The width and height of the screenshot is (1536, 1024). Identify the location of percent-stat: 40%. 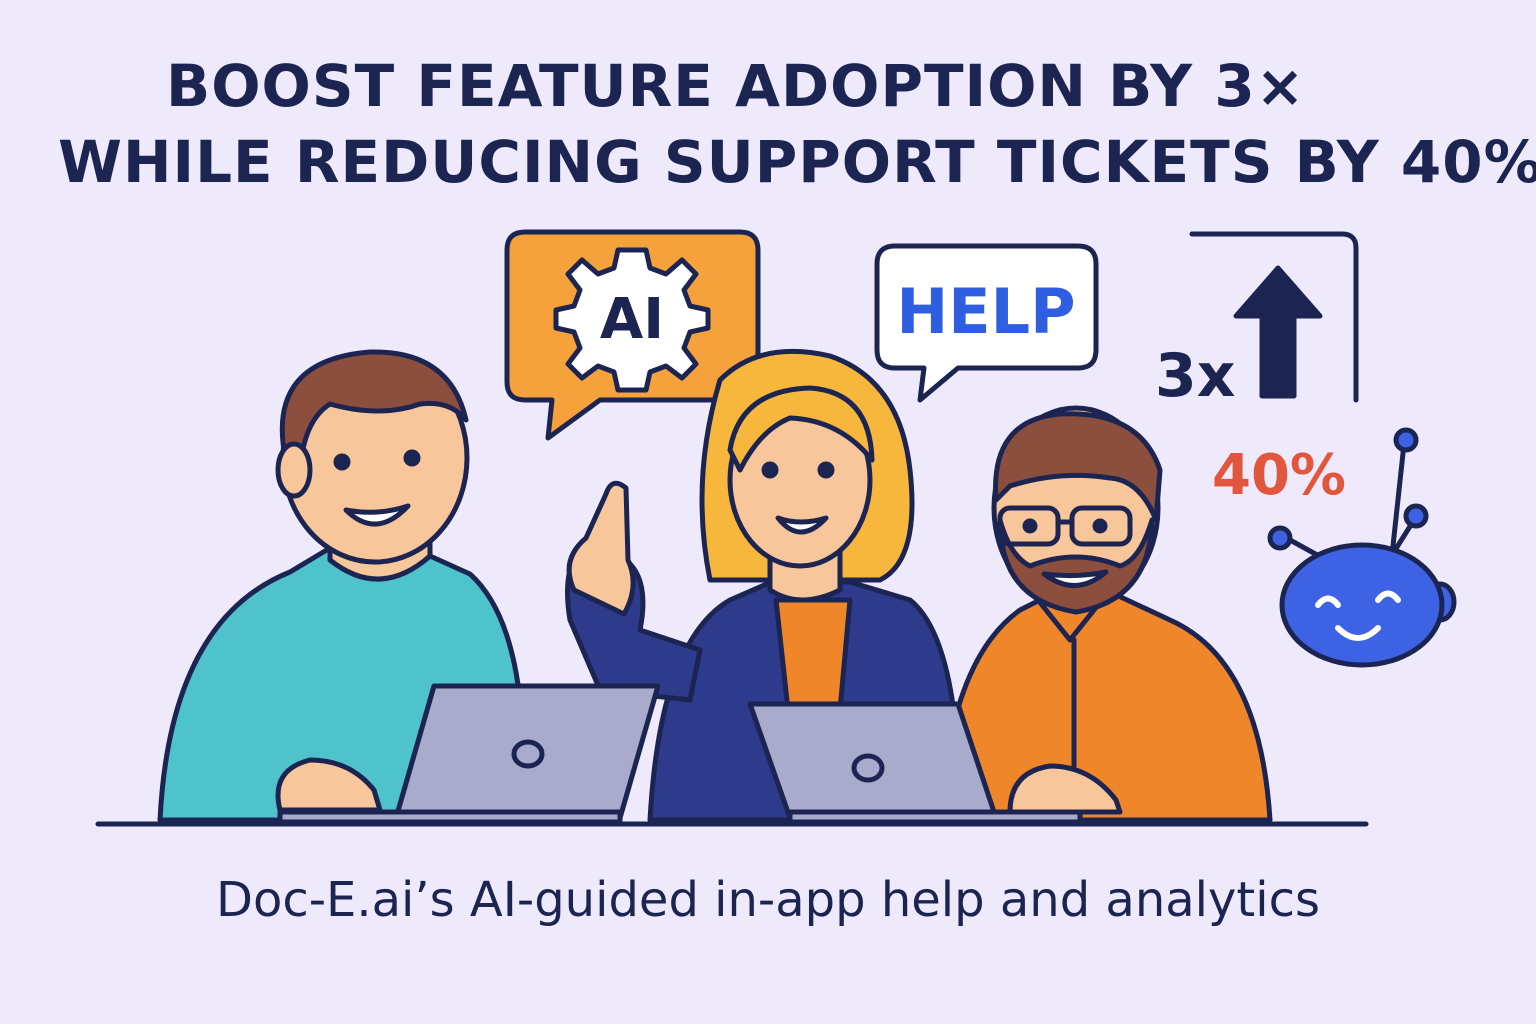
(1279, 475).